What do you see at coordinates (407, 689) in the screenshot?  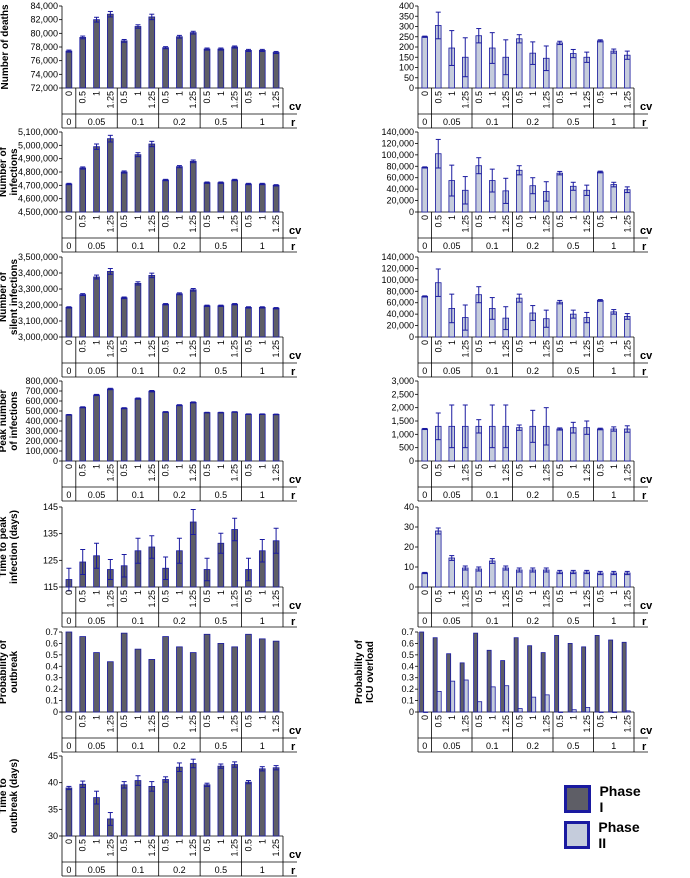 I see `y-tick-label: 0.2` at bounding box center [407, 689].